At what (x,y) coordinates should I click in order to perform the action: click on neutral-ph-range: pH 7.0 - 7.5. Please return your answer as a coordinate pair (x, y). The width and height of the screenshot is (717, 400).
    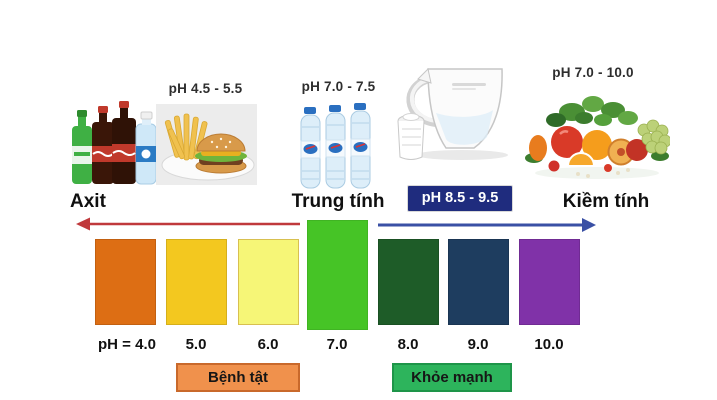
    Looking at the image, I should click on (338, 86).